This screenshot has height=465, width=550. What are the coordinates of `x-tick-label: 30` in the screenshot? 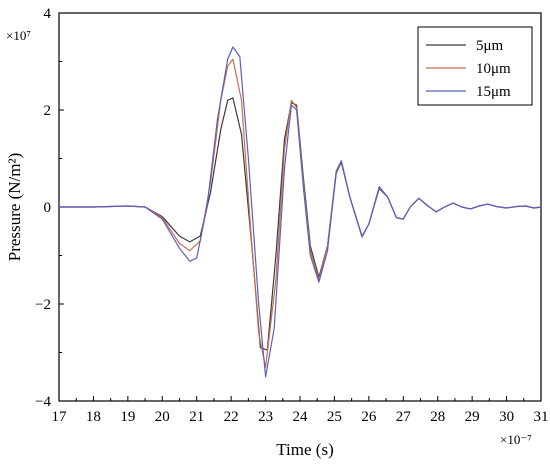 It's located at (506, 417).